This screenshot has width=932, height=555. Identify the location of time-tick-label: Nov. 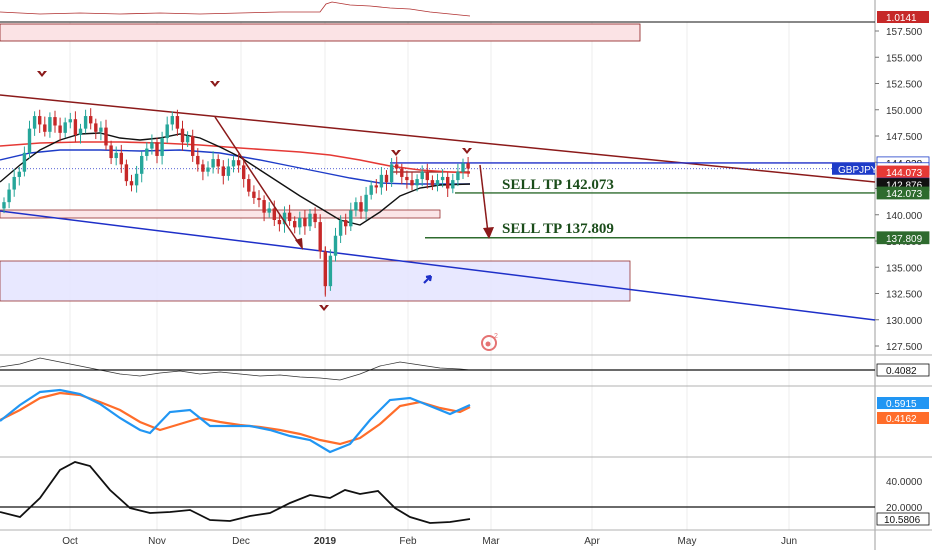
(157, 541).